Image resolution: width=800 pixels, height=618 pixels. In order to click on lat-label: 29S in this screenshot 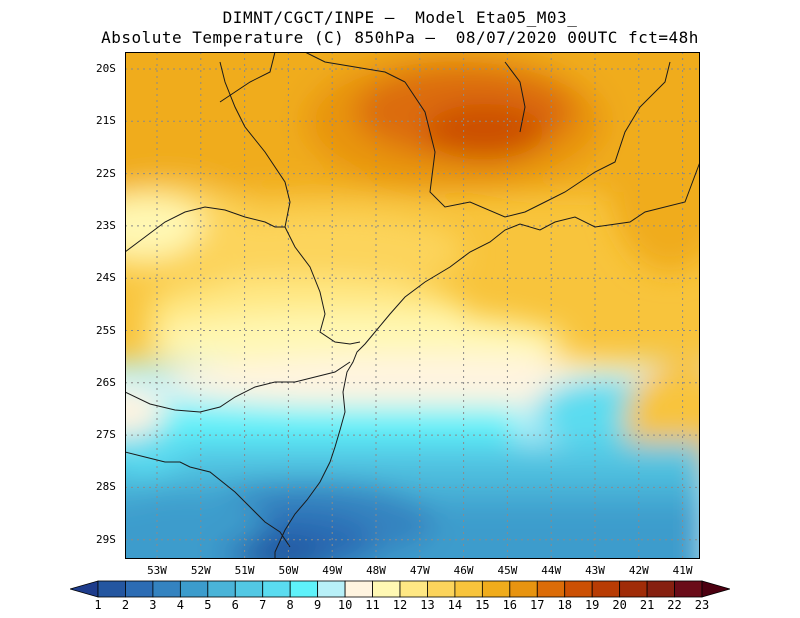, I will do `click(106, 539)`.